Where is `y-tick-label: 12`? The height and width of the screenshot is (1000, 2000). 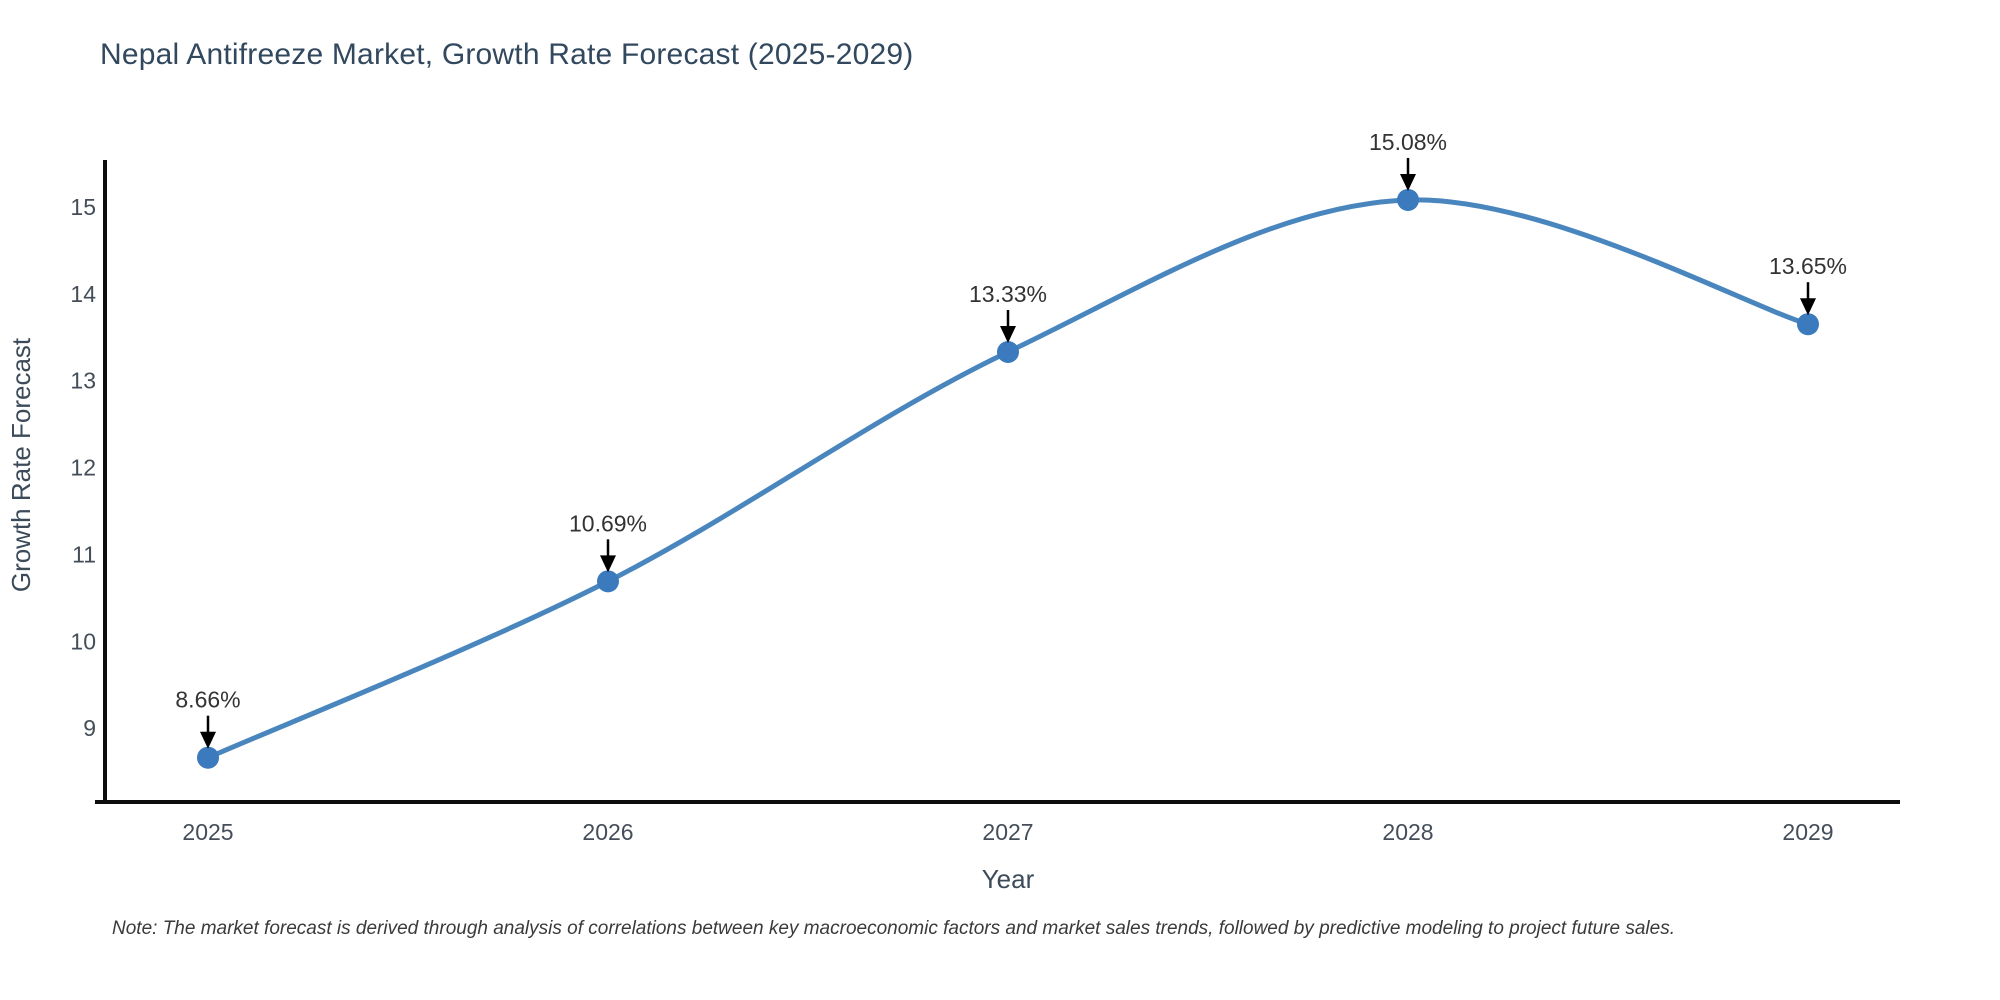
y-tick-label: 12 is located at coordinates (83, 468).